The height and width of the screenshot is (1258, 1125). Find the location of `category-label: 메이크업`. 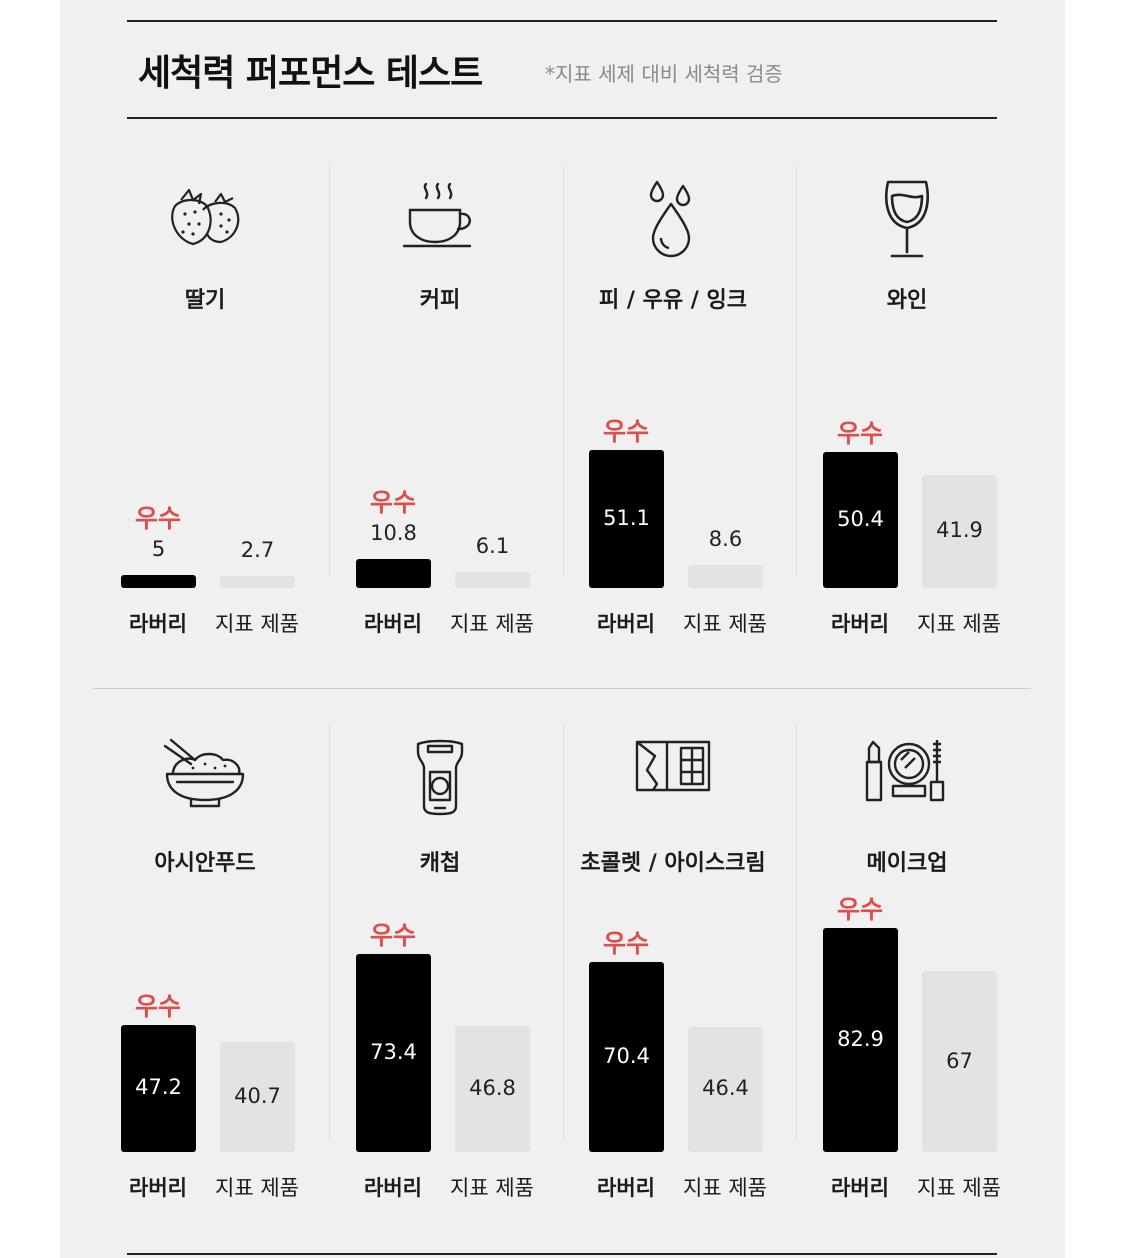

category-label: 메이크업 is located at coordinates (907, 863).